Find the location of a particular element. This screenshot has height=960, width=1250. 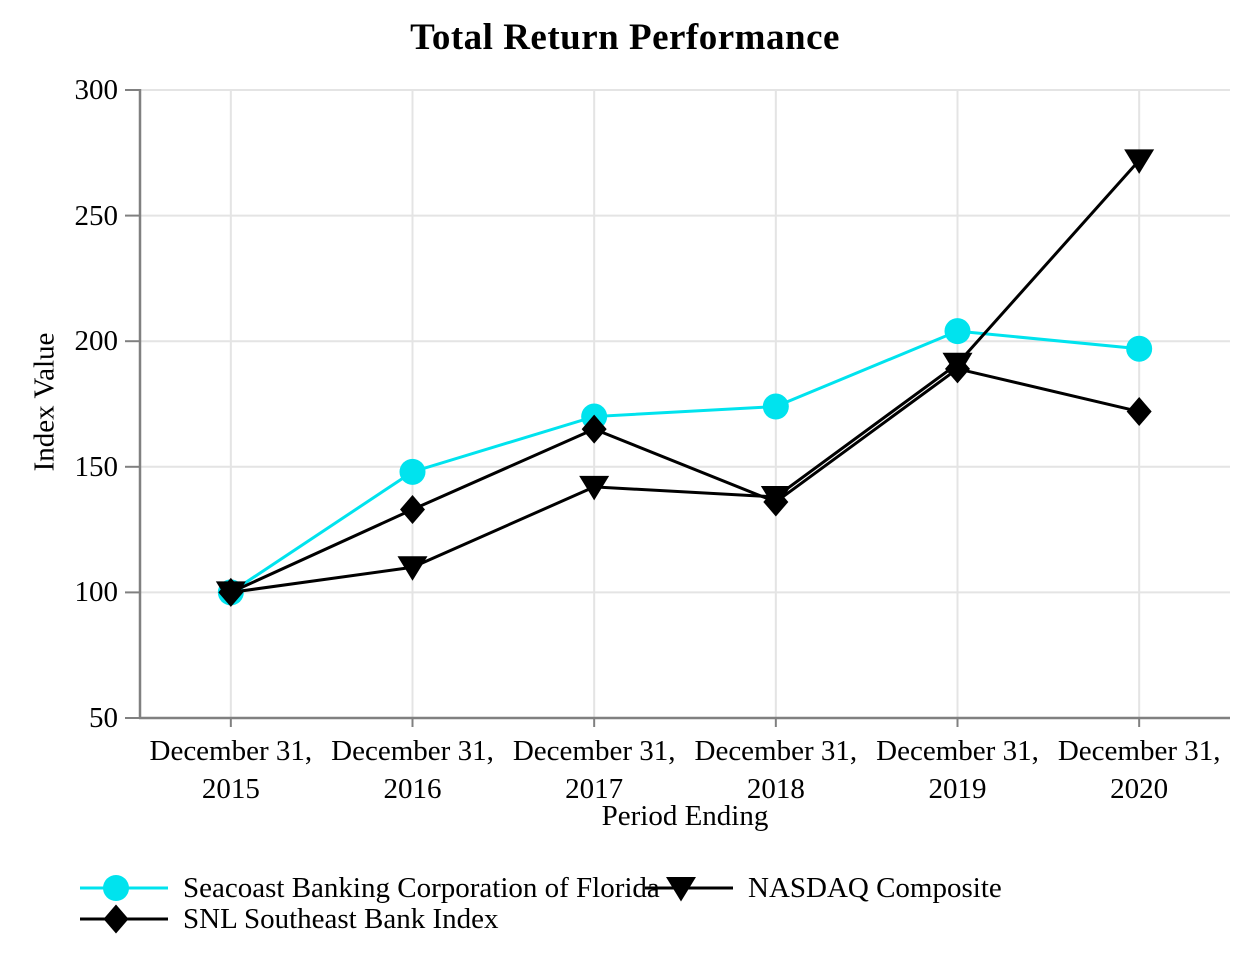

legend-item: NASDAQ Composite is located at coordinates (823, 888).